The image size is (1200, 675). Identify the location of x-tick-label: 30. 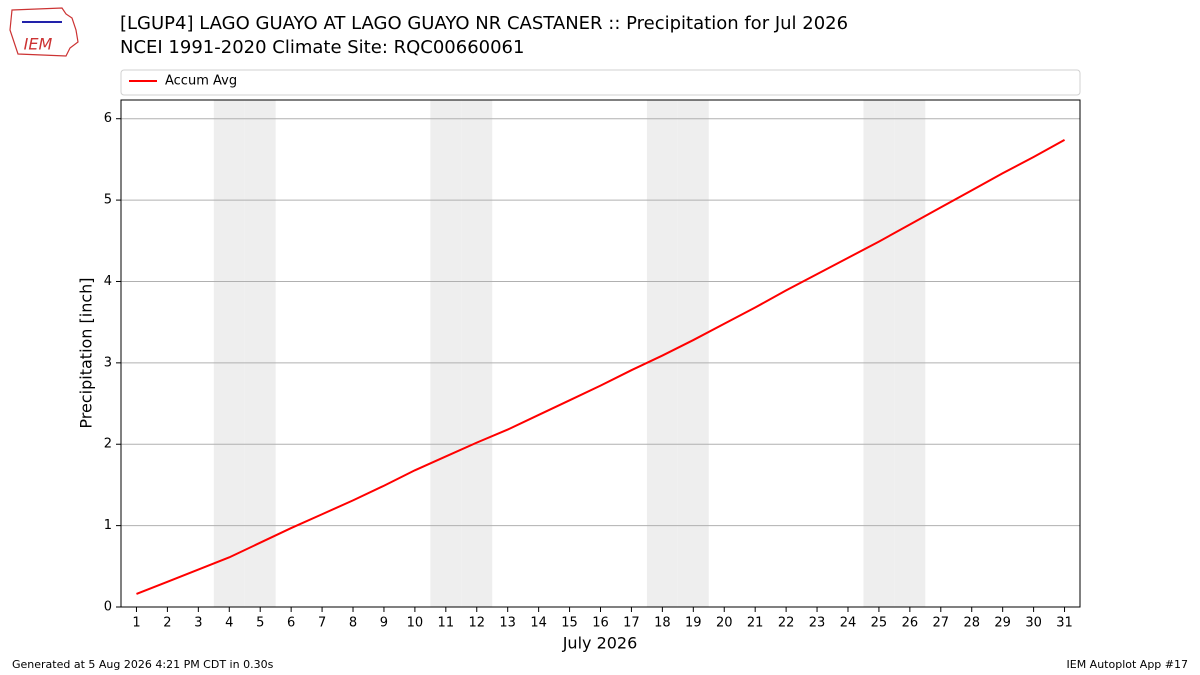
(1033, 623).